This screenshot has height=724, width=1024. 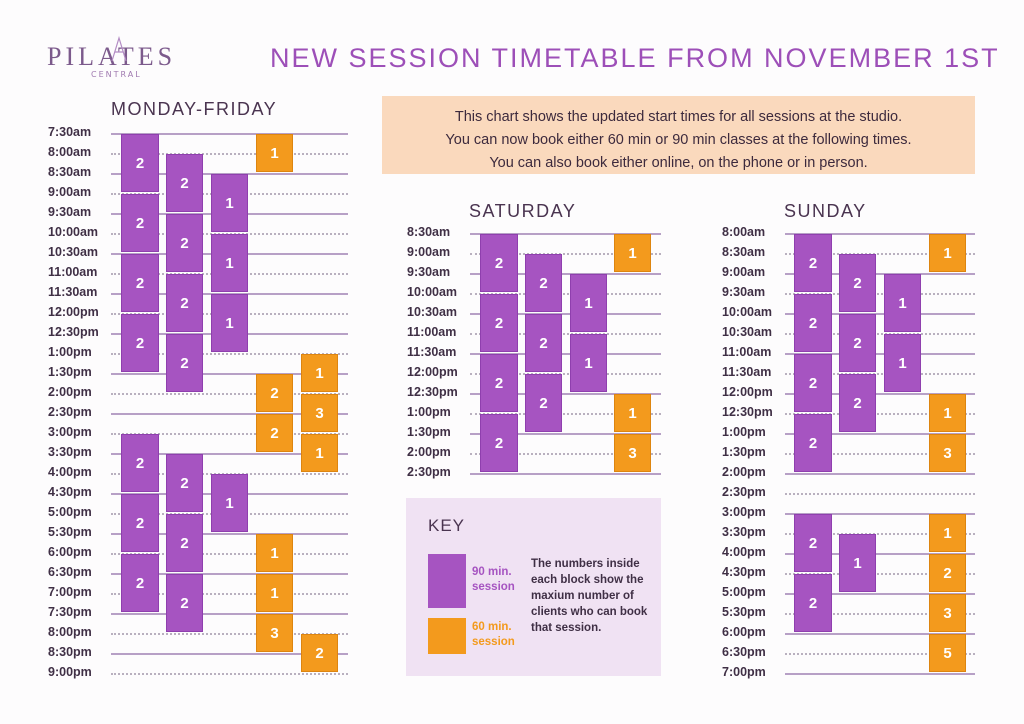 I want to click on time-label: 7:30am, so click(x=70, y=132).